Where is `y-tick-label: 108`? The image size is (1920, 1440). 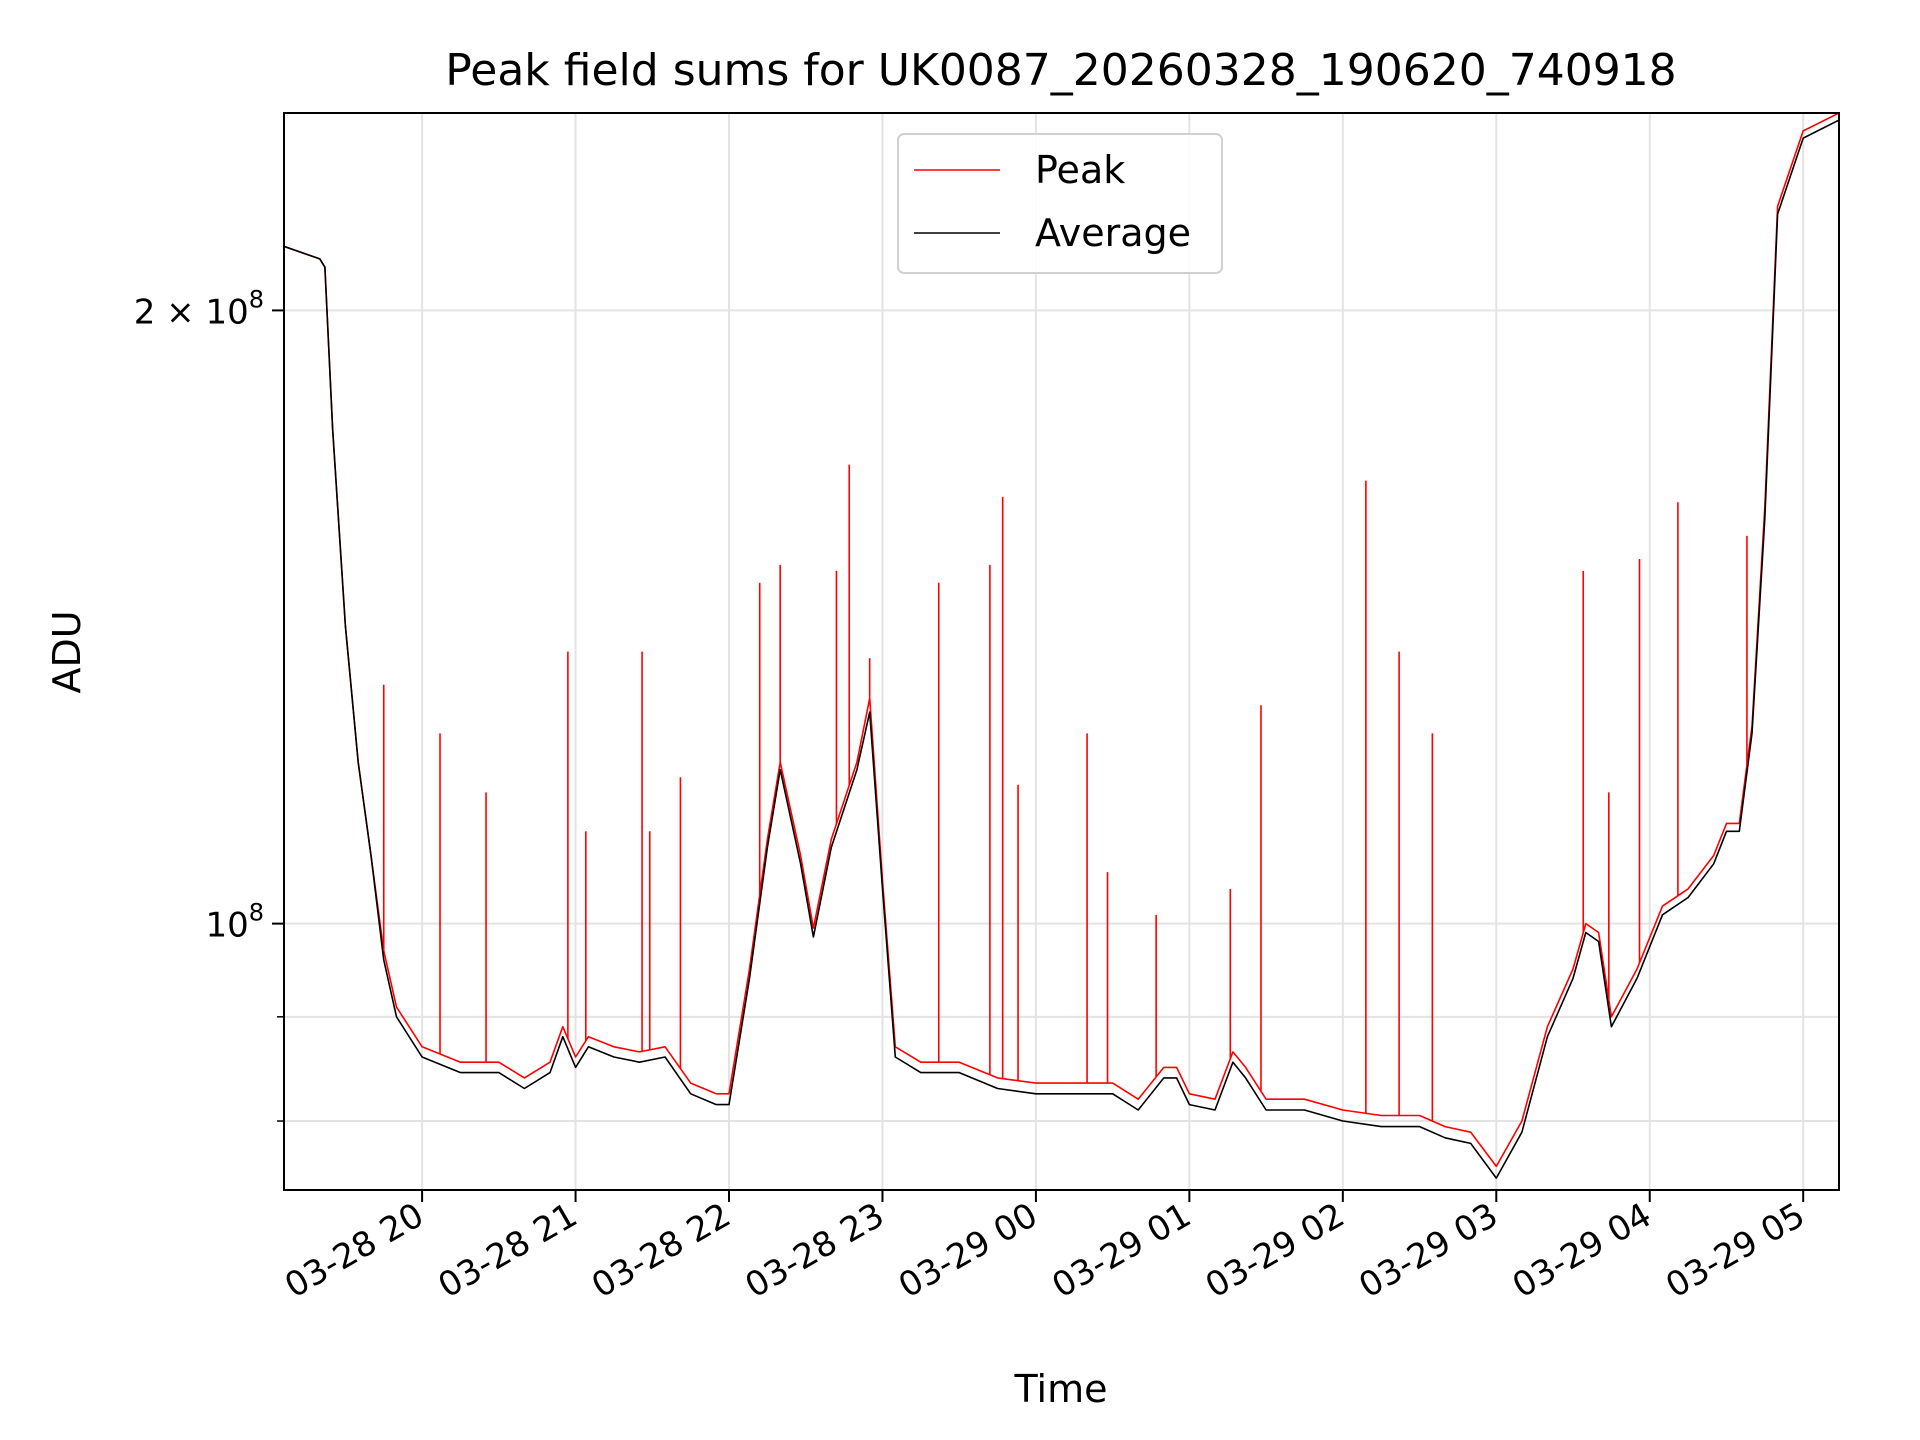 y-tick-label: 108 is located at coordinates (234, 922).